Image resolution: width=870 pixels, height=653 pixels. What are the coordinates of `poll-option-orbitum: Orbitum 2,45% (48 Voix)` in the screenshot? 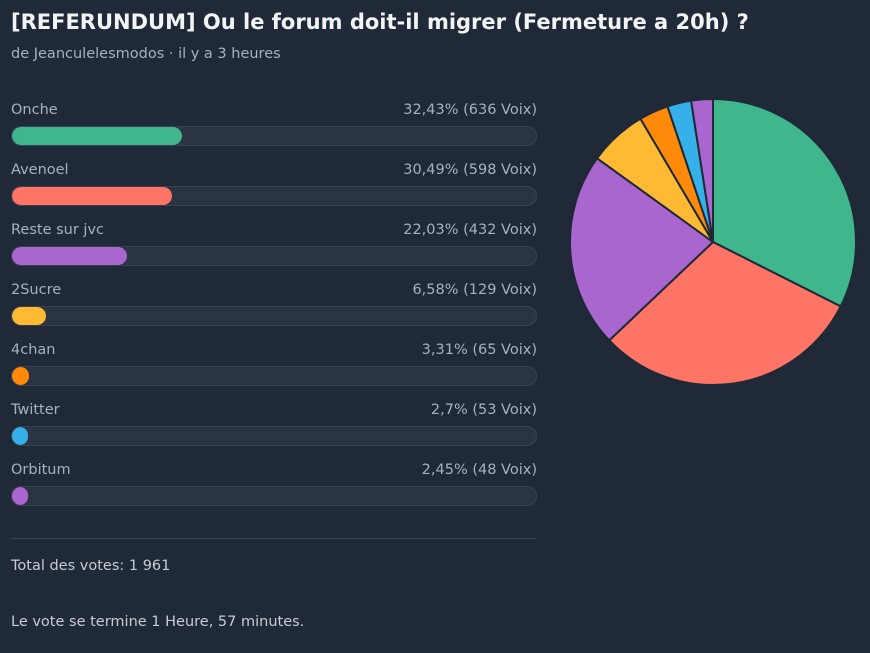 It's located at (274, 490).